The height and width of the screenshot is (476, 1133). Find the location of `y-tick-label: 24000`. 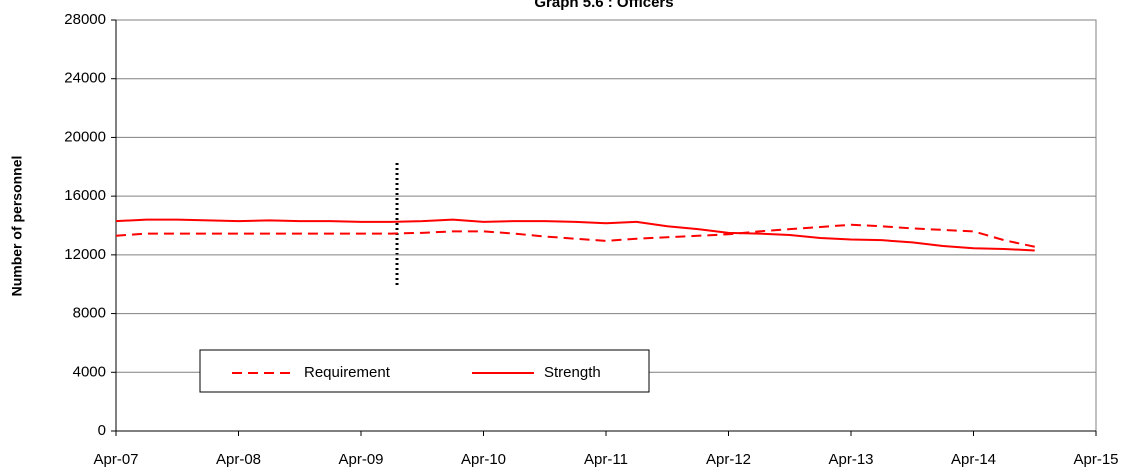

y-tick-label: 24000 is located at coordinates (85, 78).